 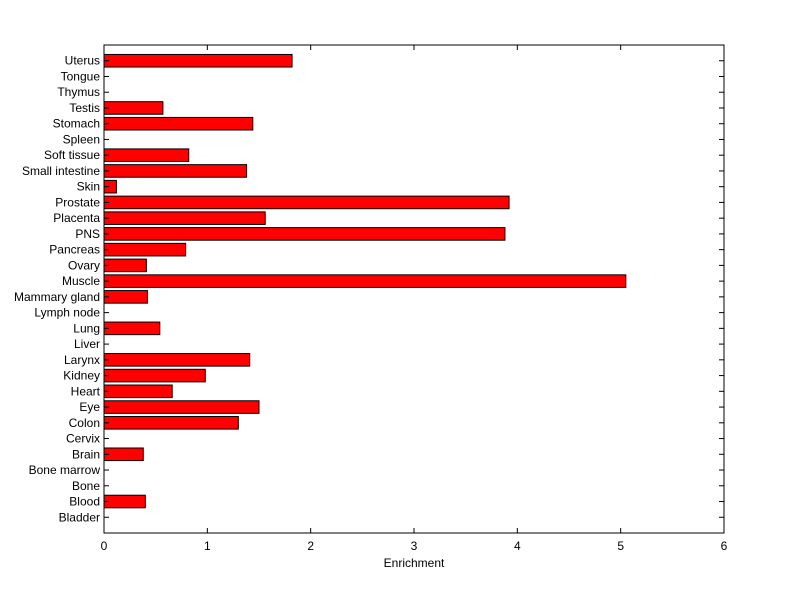 I want to click on bar-prostate, so click(x=306, y=202).